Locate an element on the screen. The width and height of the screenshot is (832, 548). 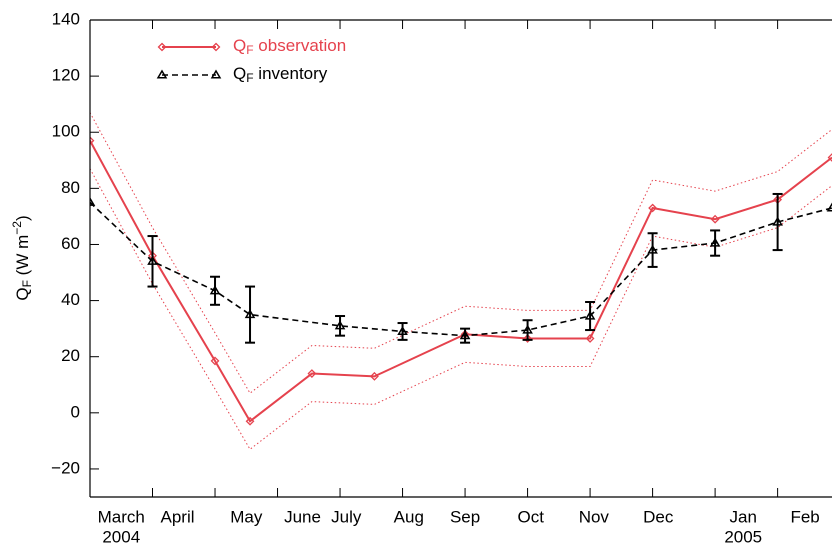
x-tick-label: Oct is located at coordinates (530, 516).